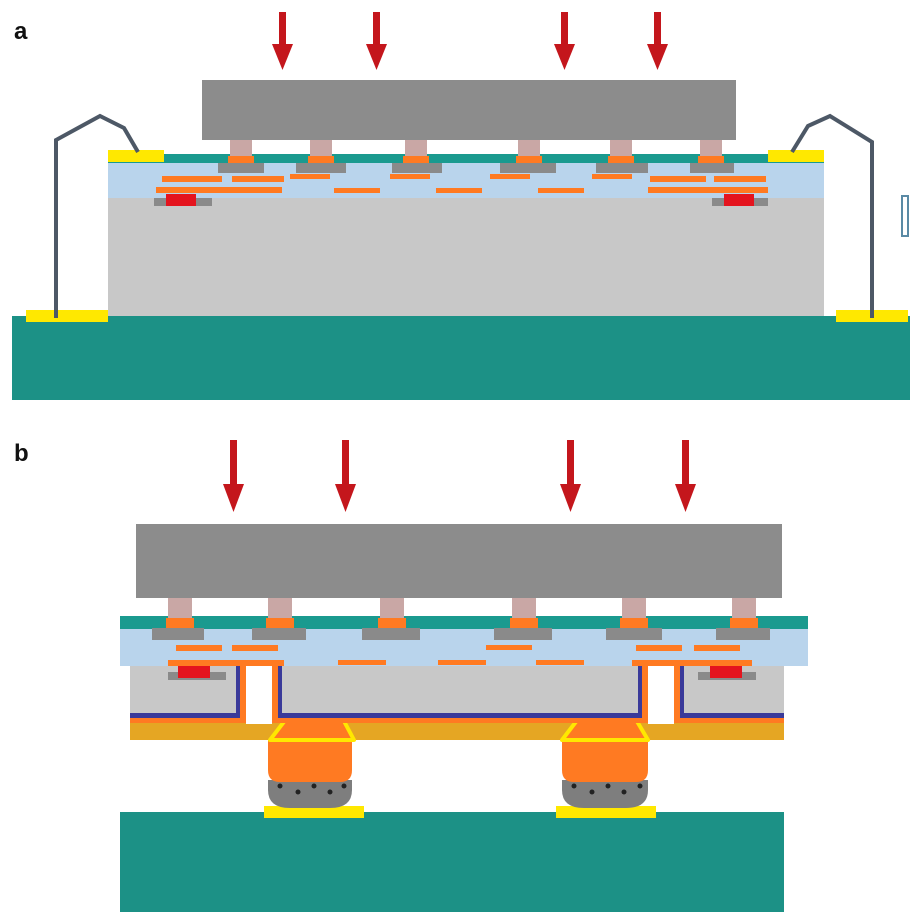 This screenshot has height=921, width=924. I want to click on substrate-b, so click(452, 862).